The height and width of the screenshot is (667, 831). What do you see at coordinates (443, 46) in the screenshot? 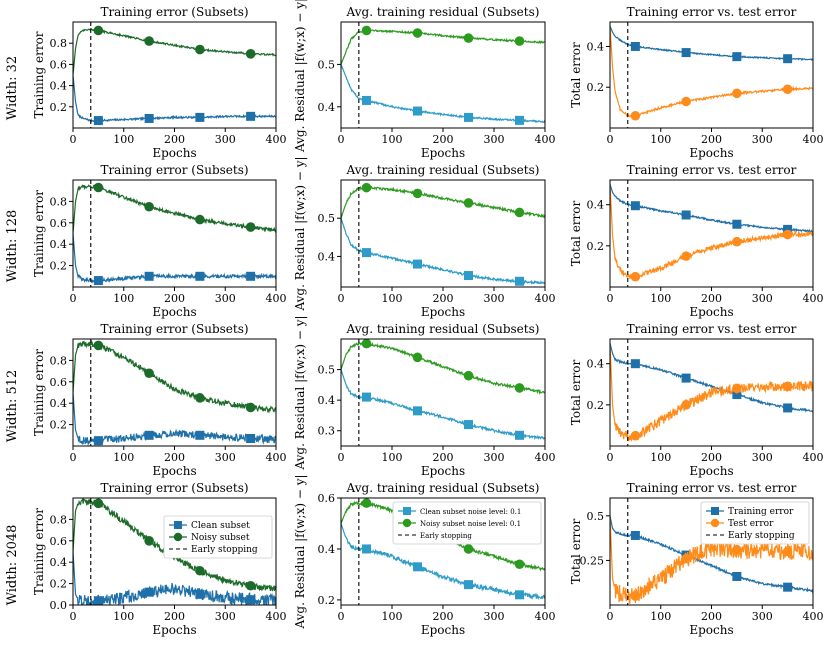
I see `series-line-b` at bounding box center [443, 46].